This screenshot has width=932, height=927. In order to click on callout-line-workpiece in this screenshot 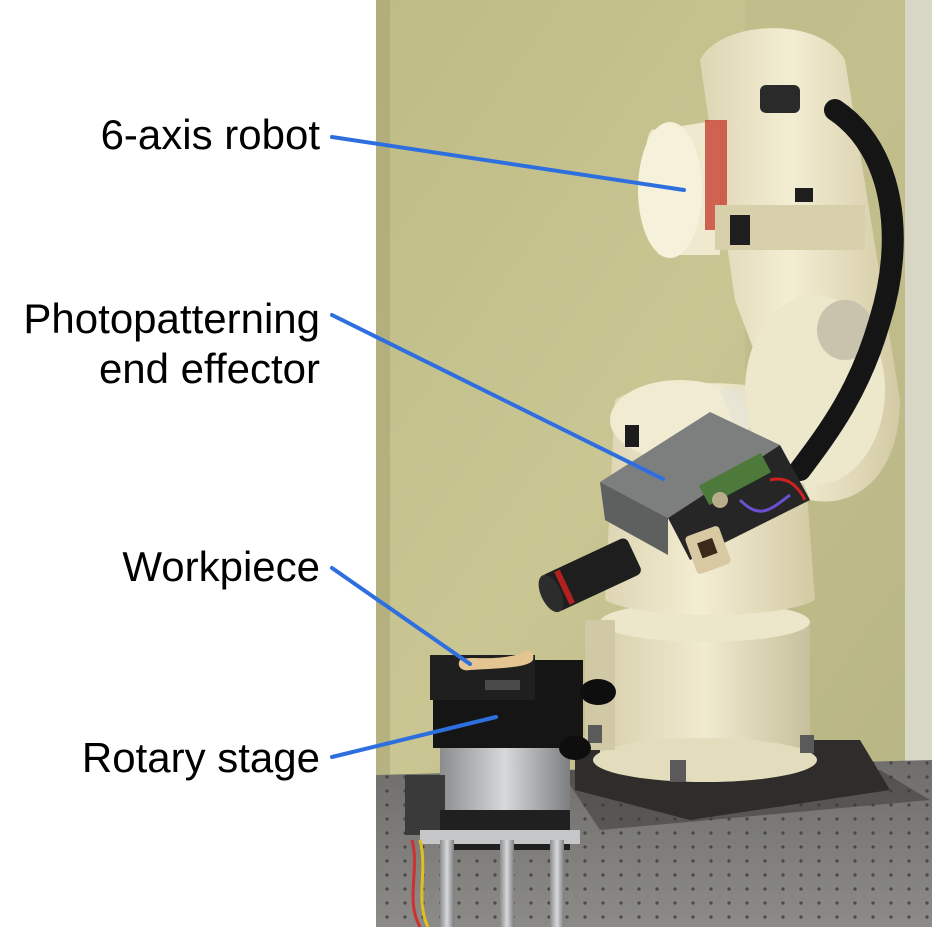, I will do `click(401, 616)`.